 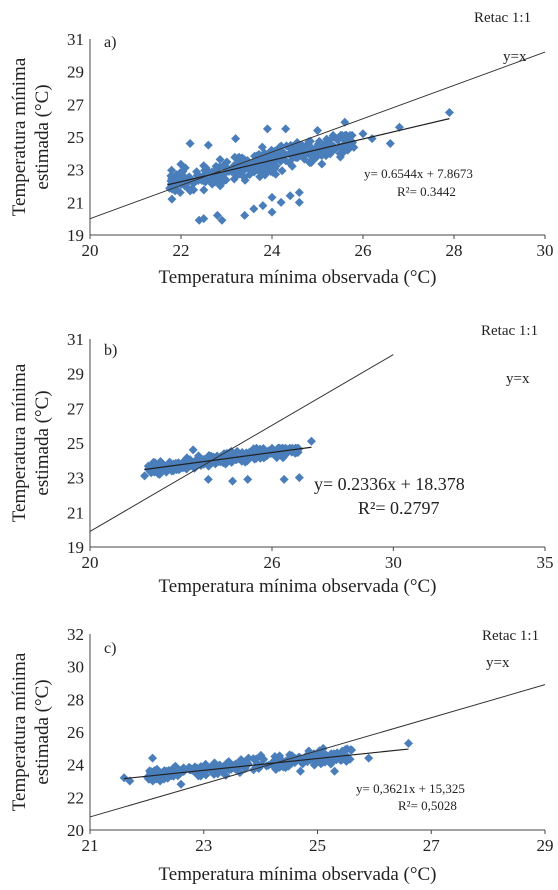 I want to click on regression-equation: y= 0.2336x + 18.378, so click(x=389, y=484).